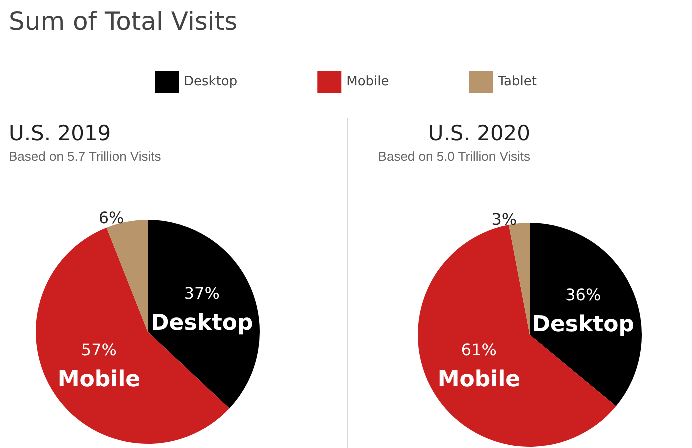  I want to click on data-label: 6%, so click(111, 218).